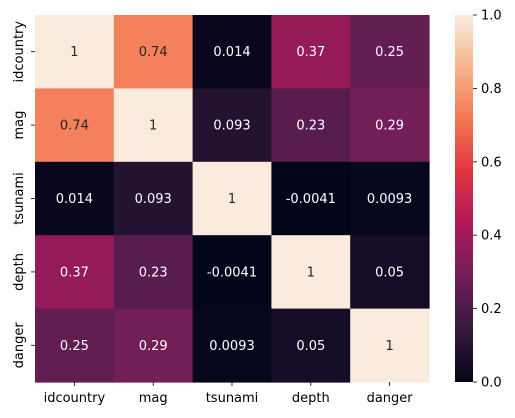 This screenshot has width=515, height=418. I want to click on y-tick-label: danger, so click(19, 345).